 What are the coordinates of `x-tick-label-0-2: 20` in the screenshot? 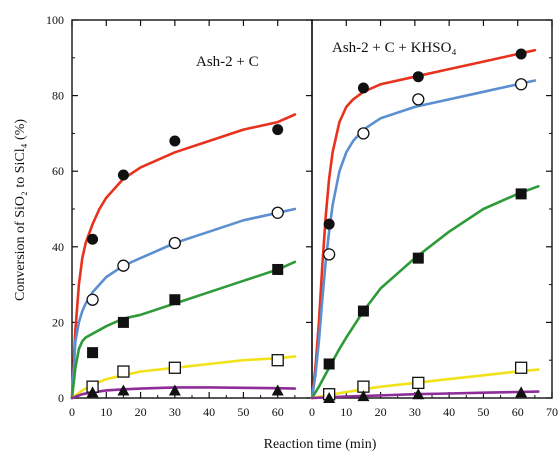 It's located at (141, 412).